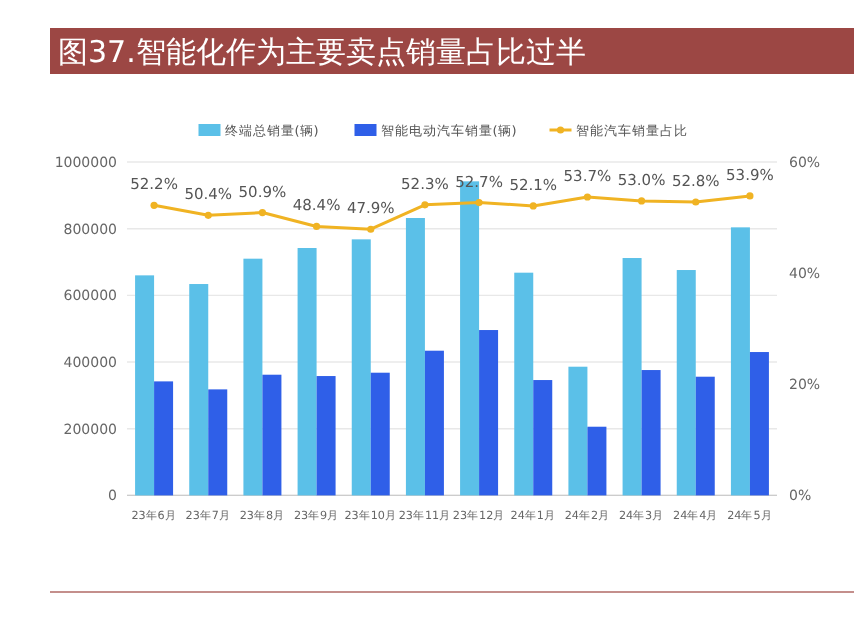  What do you see at coordinates (322, 52) in the screenshot?
I see `chart-title: 图37.智能化作为主要卖点销量占比过半` at bounding box center [322, 52].